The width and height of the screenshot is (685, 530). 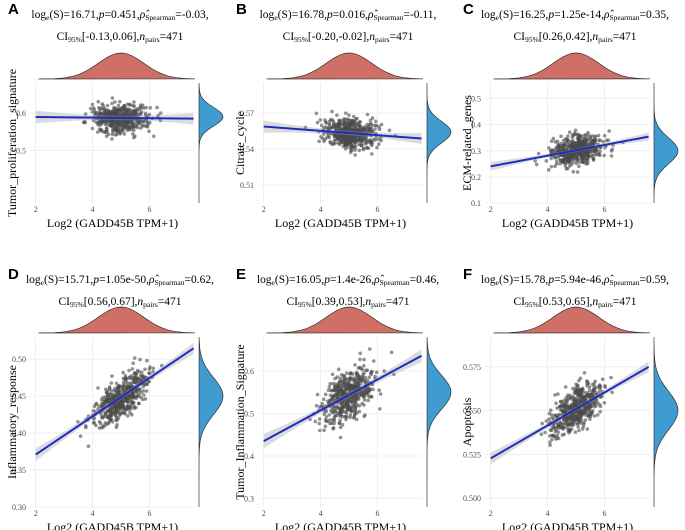 I want to click on stat-line-top-part: (S)=15.78,, so click(x=523, y=280).